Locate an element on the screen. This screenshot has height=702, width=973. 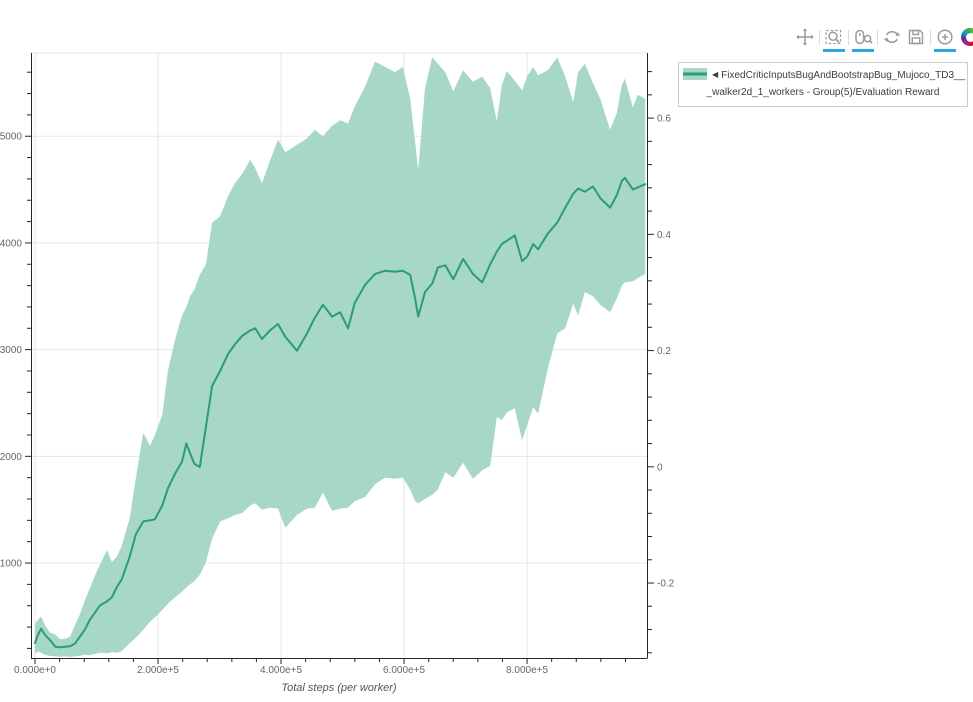
wheel-zoom-tool-button is located at coordinates (863, 39).